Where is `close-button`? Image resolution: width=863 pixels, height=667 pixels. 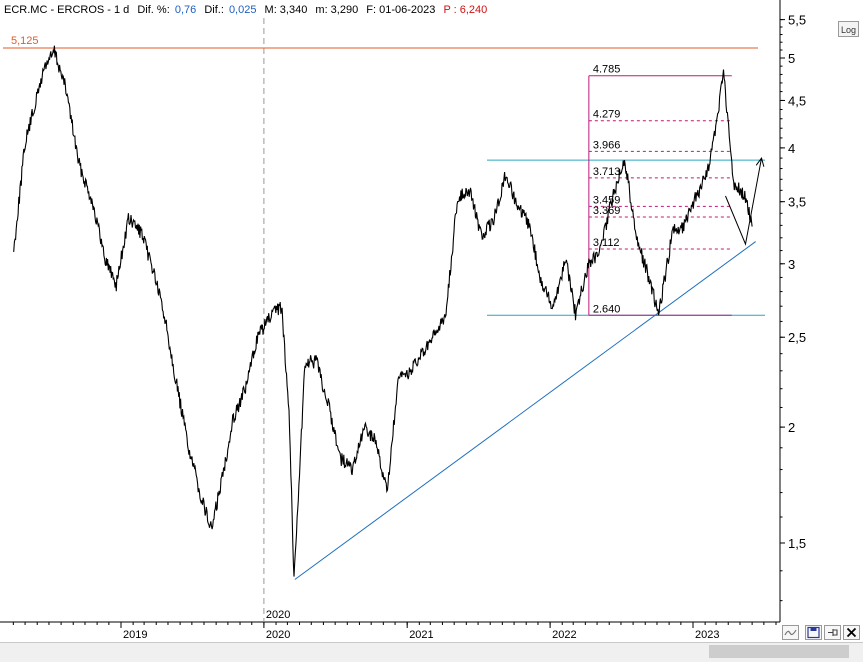 close-button is located at coordinates (851, 632).